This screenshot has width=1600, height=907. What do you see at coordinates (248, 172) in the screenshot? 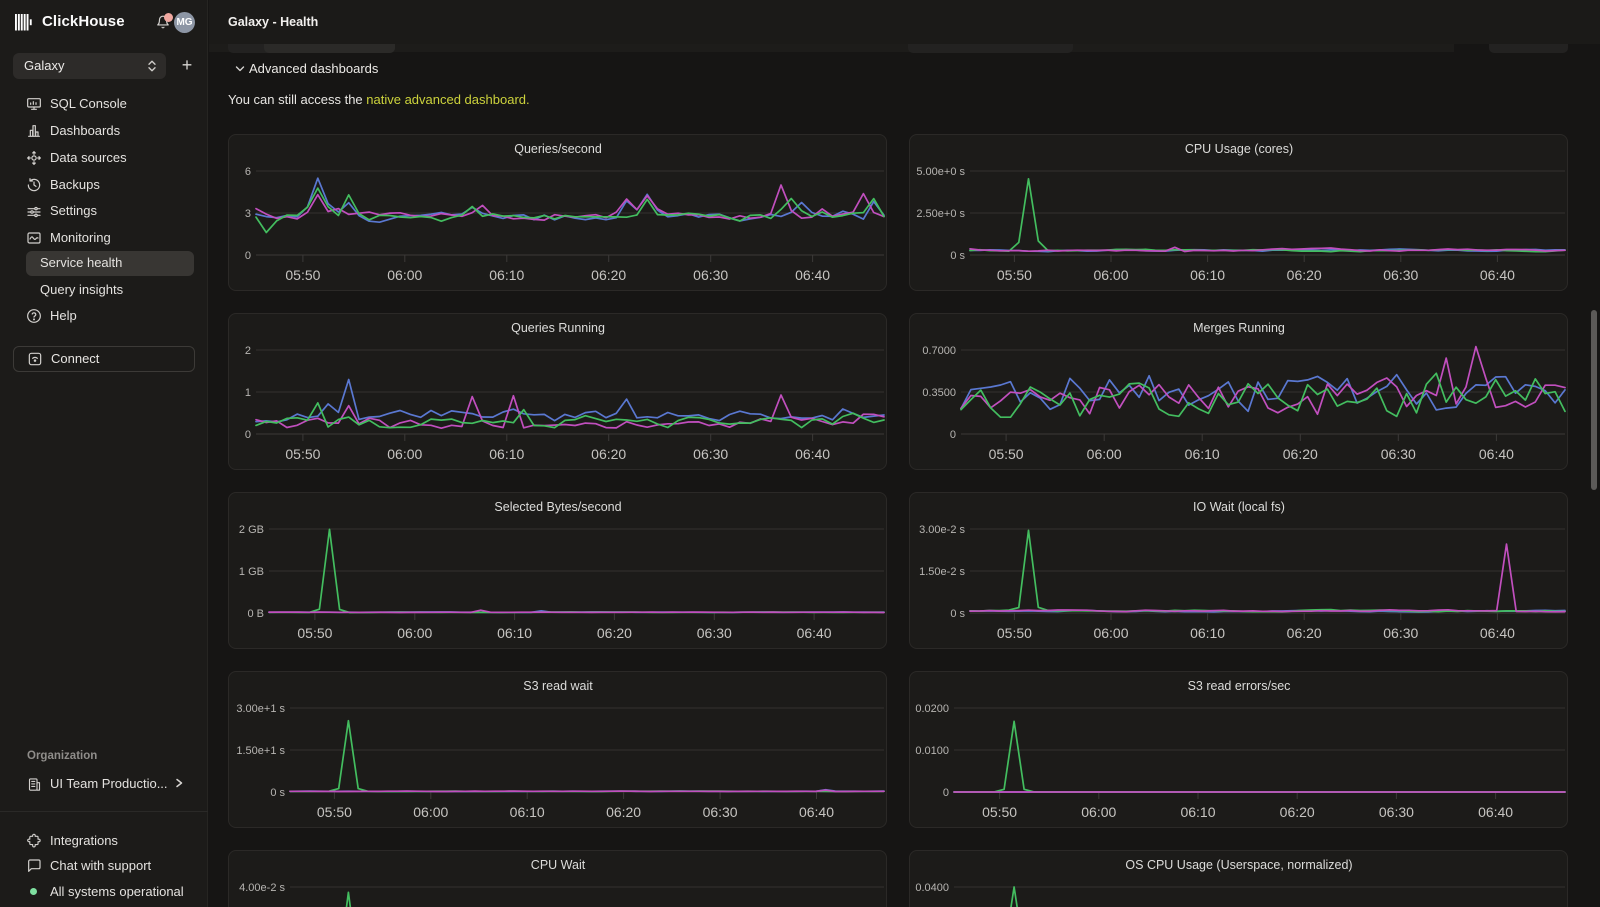
I see `svg-text: 6` at bounding box center [248, 172].